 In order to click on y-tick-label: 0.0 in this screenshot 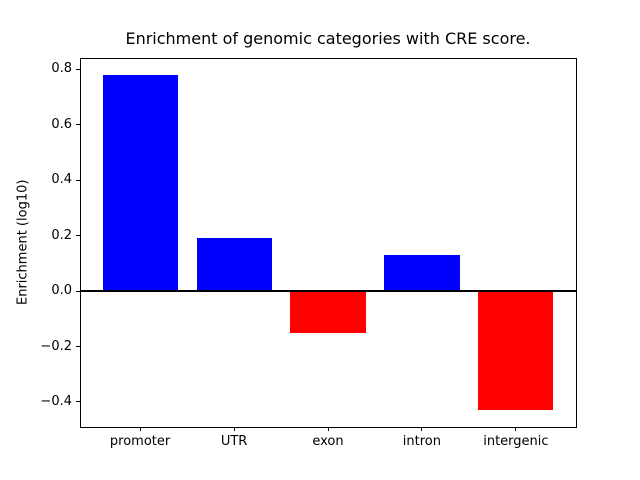, I will do `click(61, 290)`.